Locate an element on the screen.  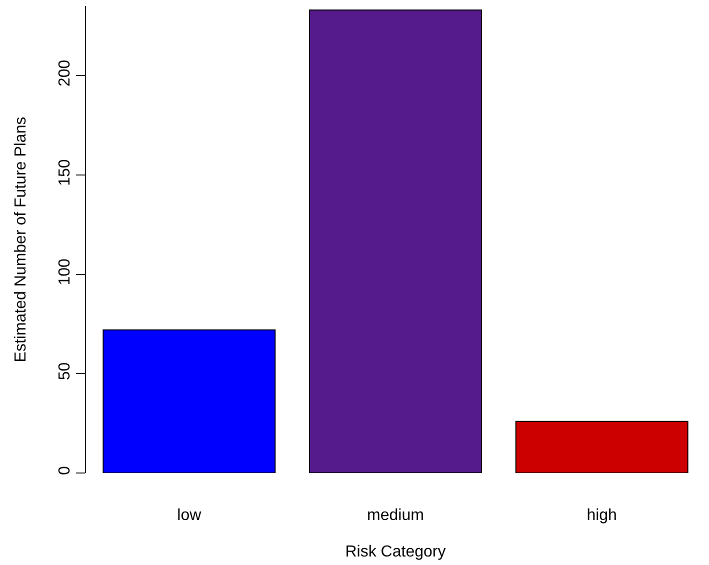
x-tick-label: low is located at coordinates (189, 515).